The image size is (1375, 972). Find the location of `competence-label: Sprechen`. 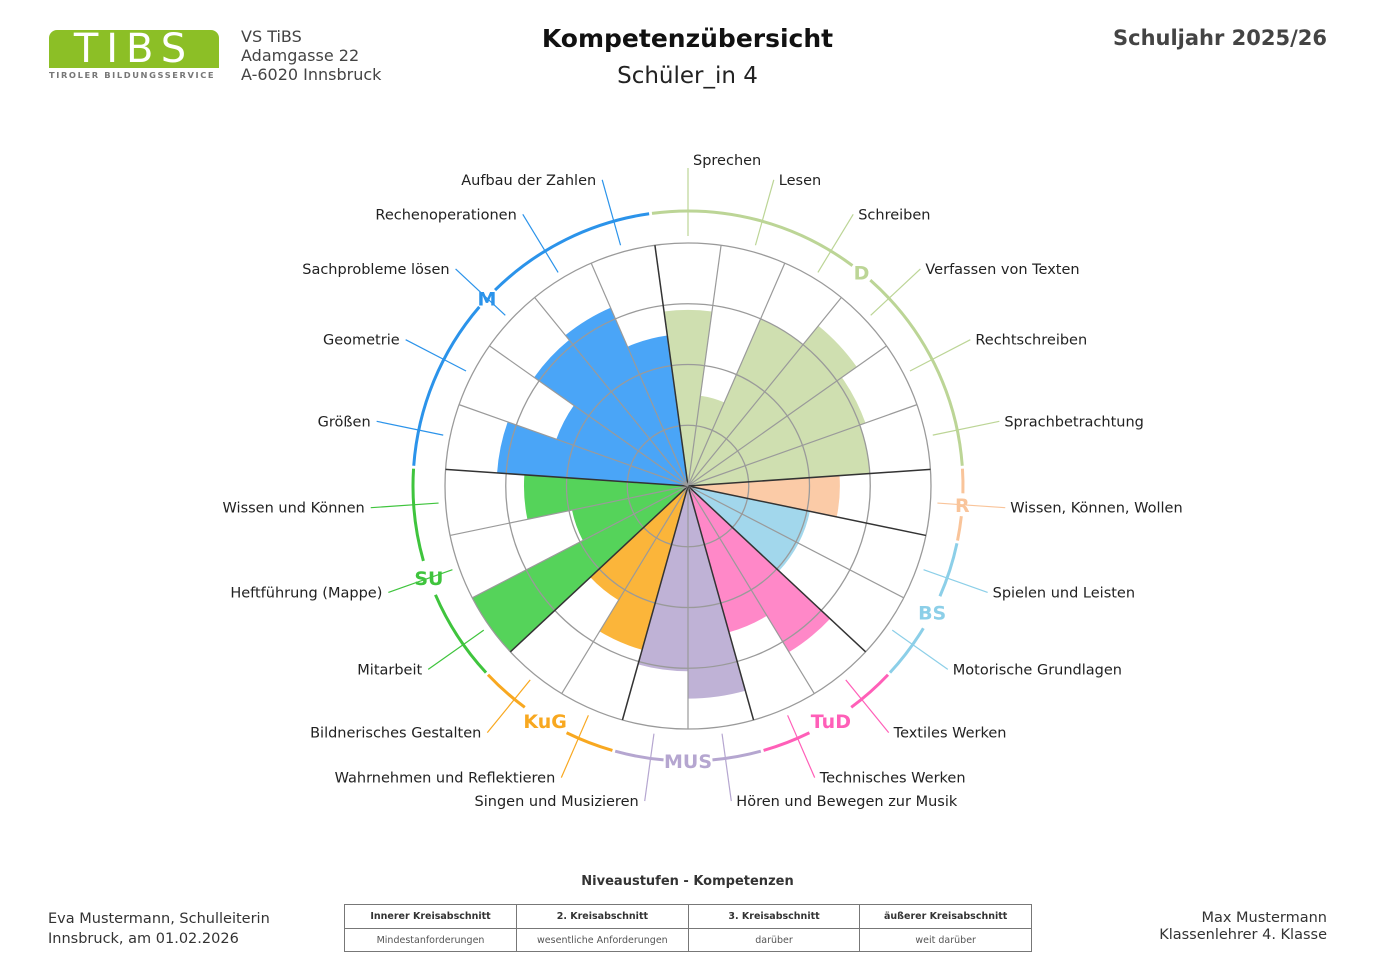

competence-label: Sprechen is located at coordinates (727, 161).